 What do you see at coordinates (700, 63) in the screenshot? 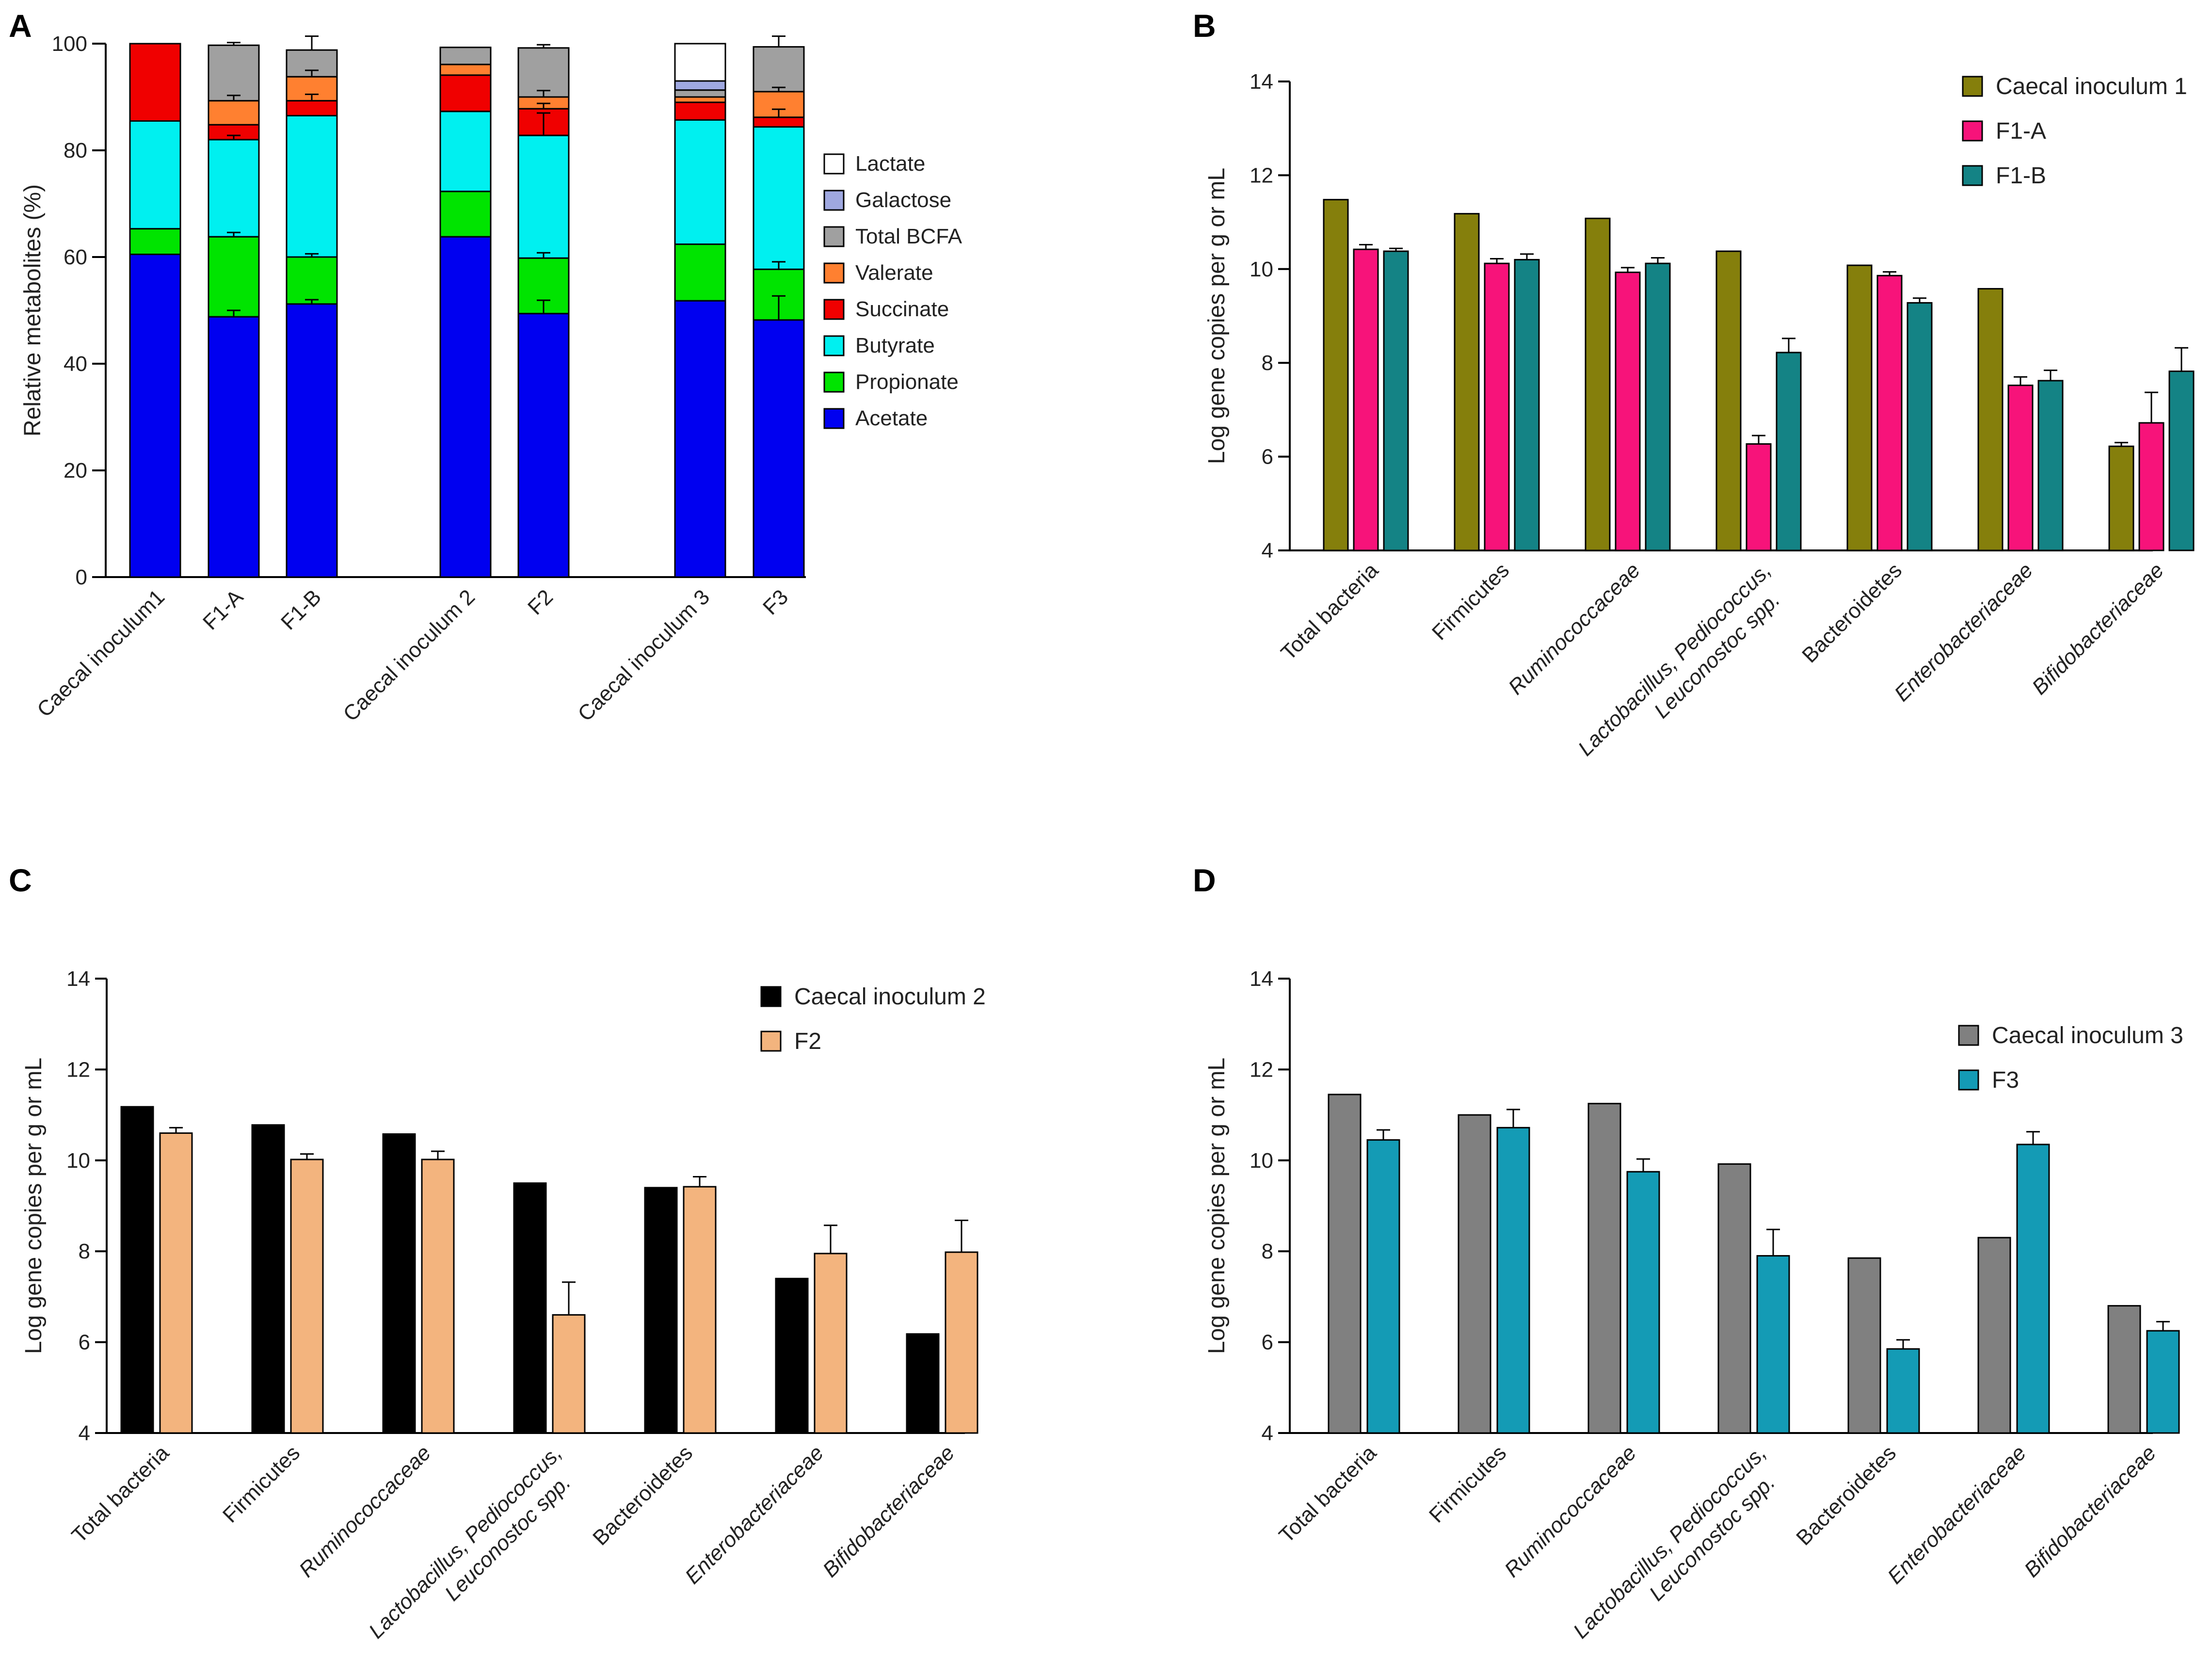
I see `bar-segment-lactate` at bounding box center [700, 63].